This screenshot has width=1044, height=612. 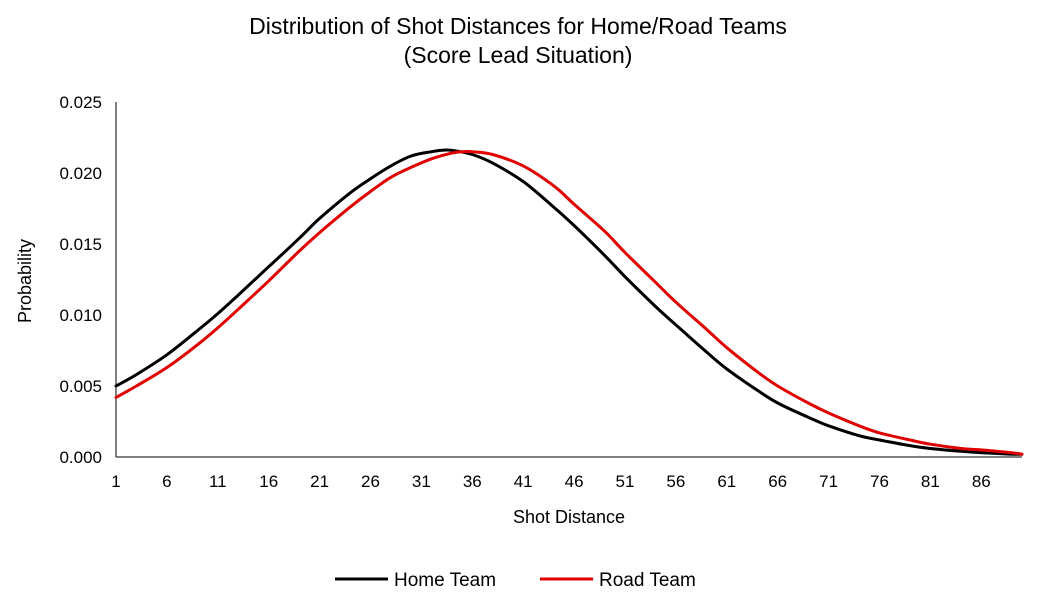 I want to click on y-tick-label: 0.020, so click(x=80, y=173).